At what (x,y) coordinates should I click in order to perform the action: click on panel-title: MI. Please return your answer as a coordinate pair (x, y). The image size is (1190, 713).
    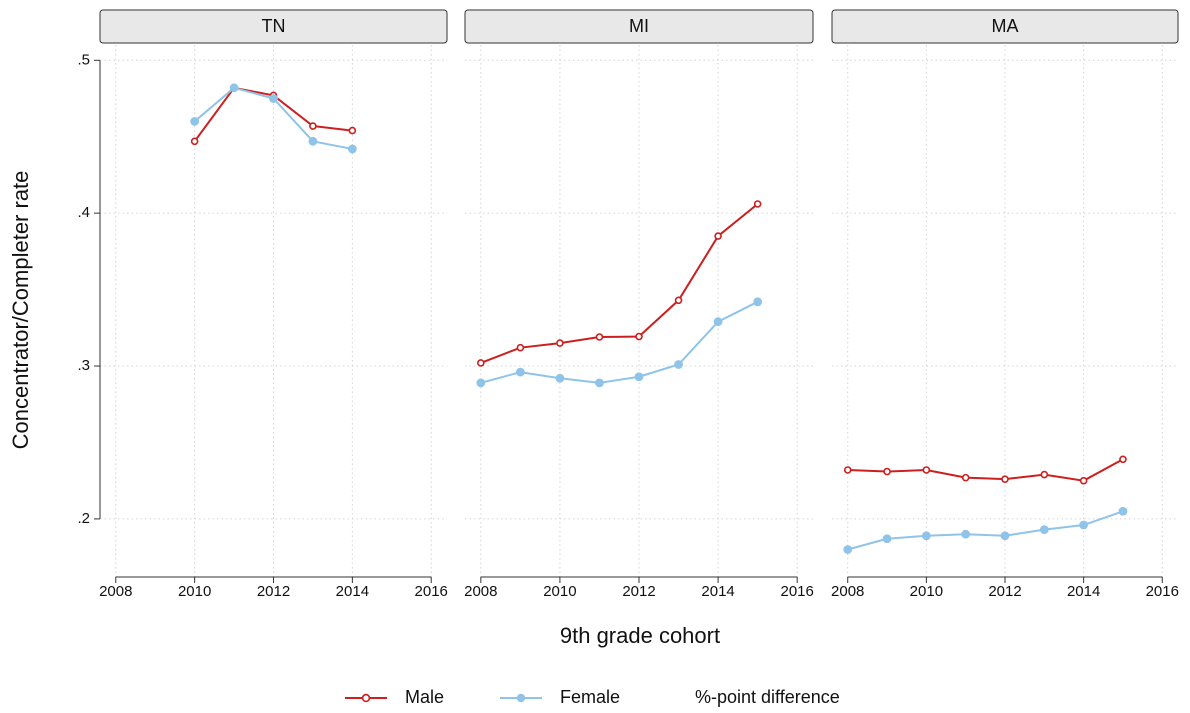
    Looking at the image, I should click on (639, 26).